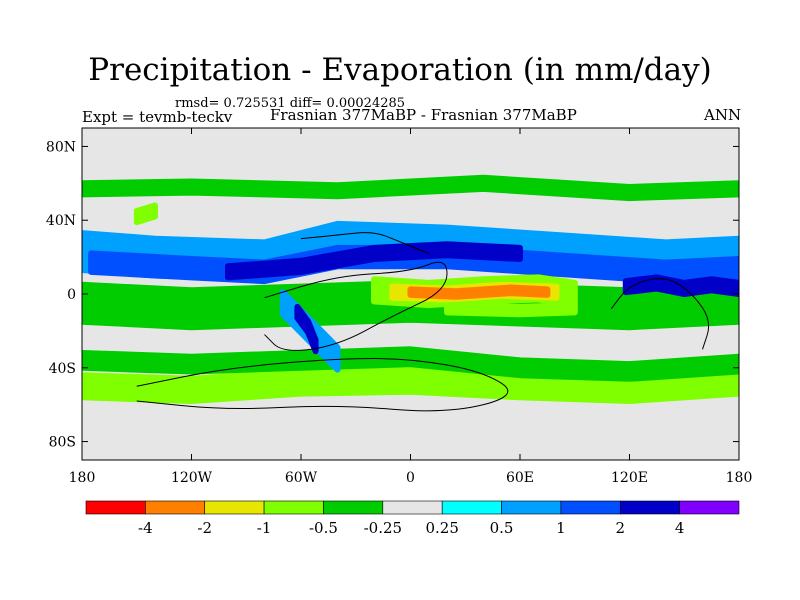 The image size is (800, 600). I want to click on x-tick-label: 0, so click(410, 478).